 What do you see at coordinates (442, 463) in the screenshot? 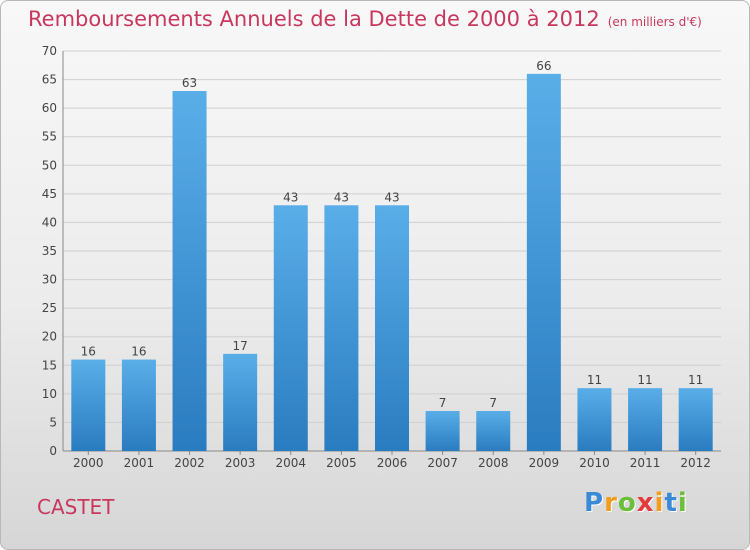
I see `x-tick-label: 2007` at bounding box center [442, 463].